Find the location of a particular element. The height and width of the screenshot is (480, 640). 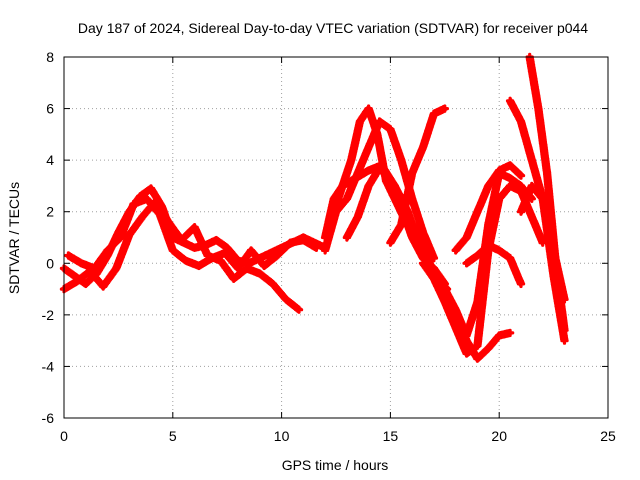

x-tick-label: 5 is located at coordinates (173, 436).